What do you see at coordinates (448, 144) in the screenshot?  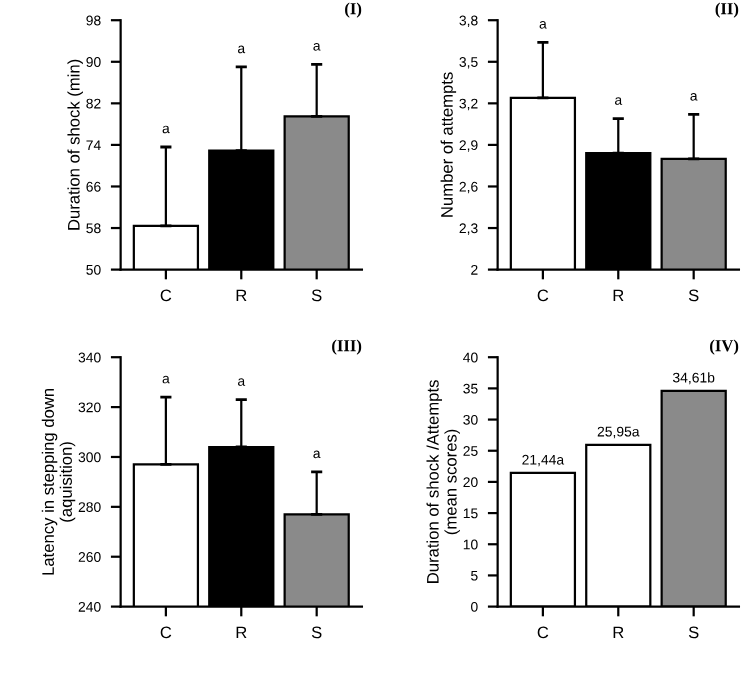 I see `y-axis-title: Number of attempts` at bounding box center [448, 144].